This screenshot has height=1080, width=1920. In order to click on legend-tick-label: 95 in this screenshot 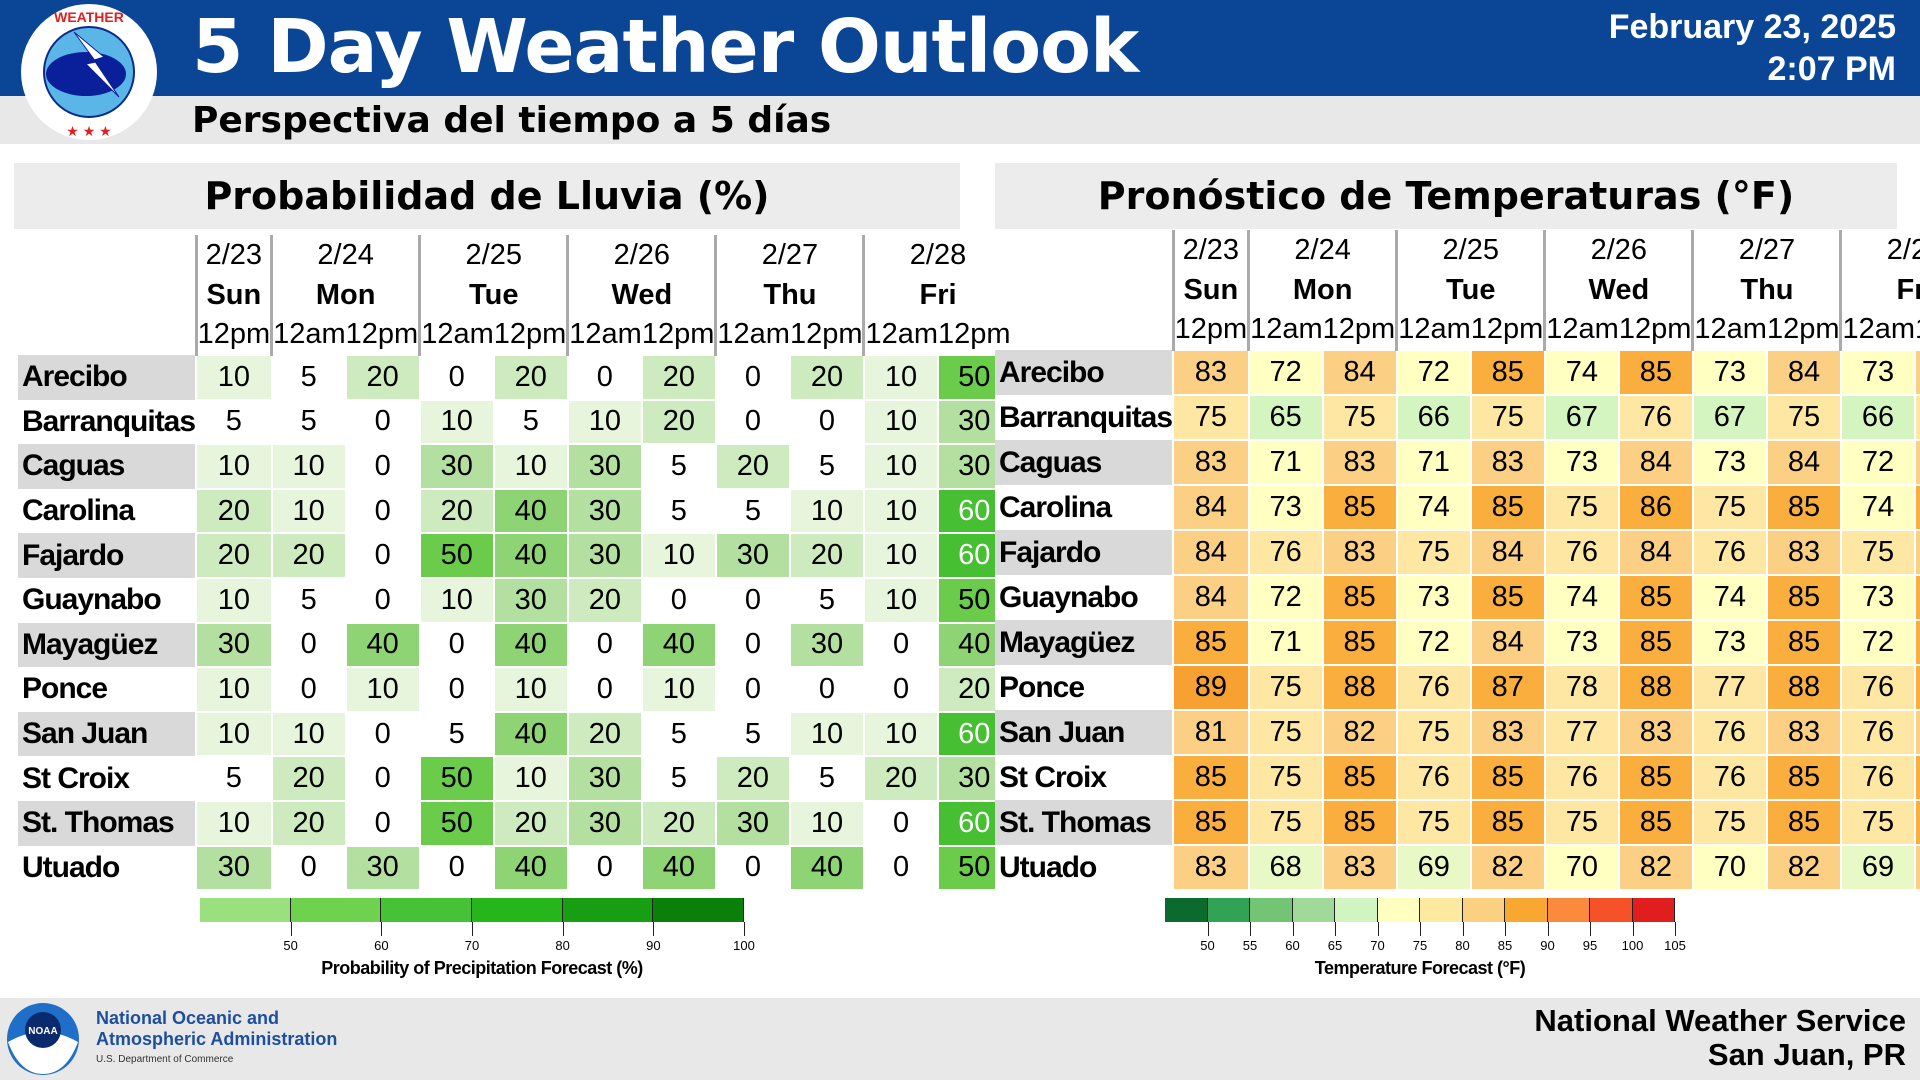, I will do `click(1590, 945)`.